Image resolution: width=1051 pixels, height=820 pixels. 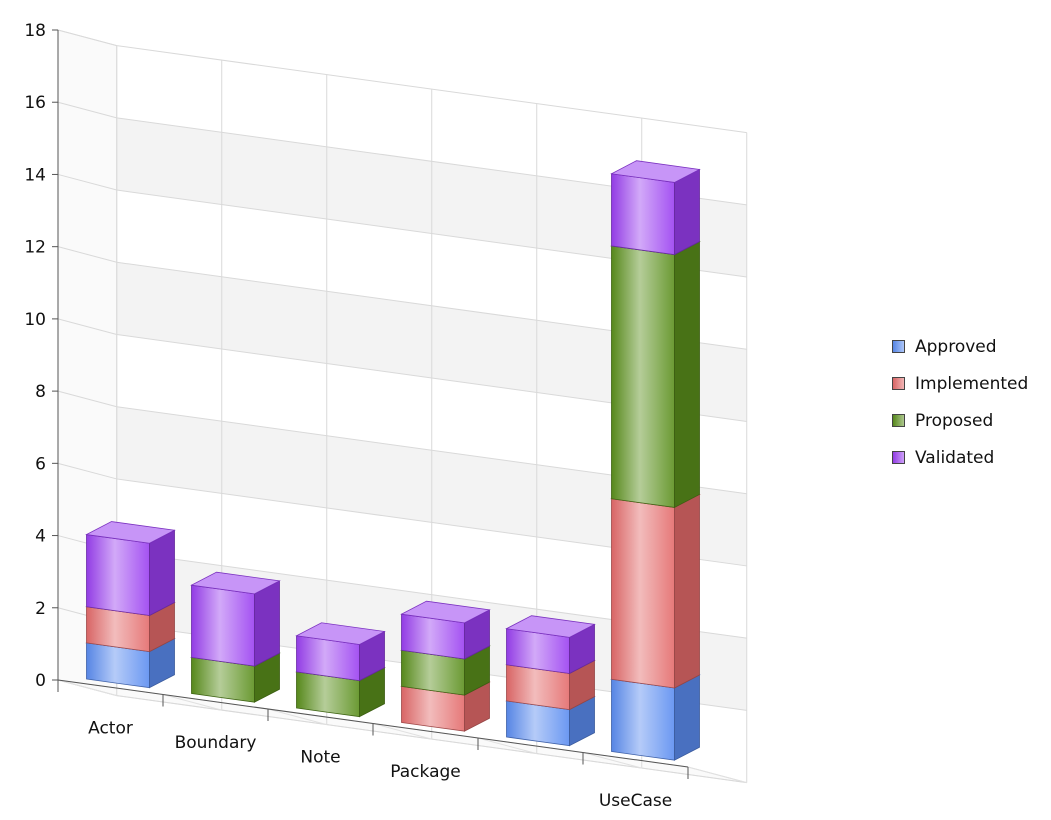 I want to click on legend: Approved Implemented Proposed Validated, so click(x=960, y=402).